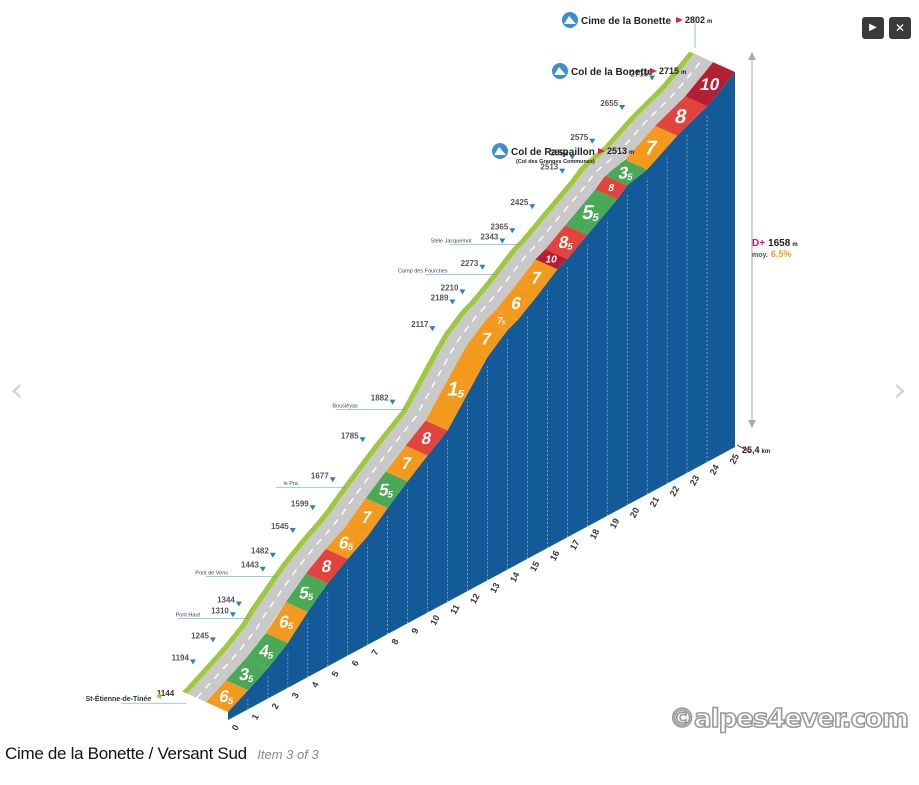 The image size is (919, 785). Describe the element at coordinates (440, 297) in the screenshot. I see `altitude-label: 2189` at that location.